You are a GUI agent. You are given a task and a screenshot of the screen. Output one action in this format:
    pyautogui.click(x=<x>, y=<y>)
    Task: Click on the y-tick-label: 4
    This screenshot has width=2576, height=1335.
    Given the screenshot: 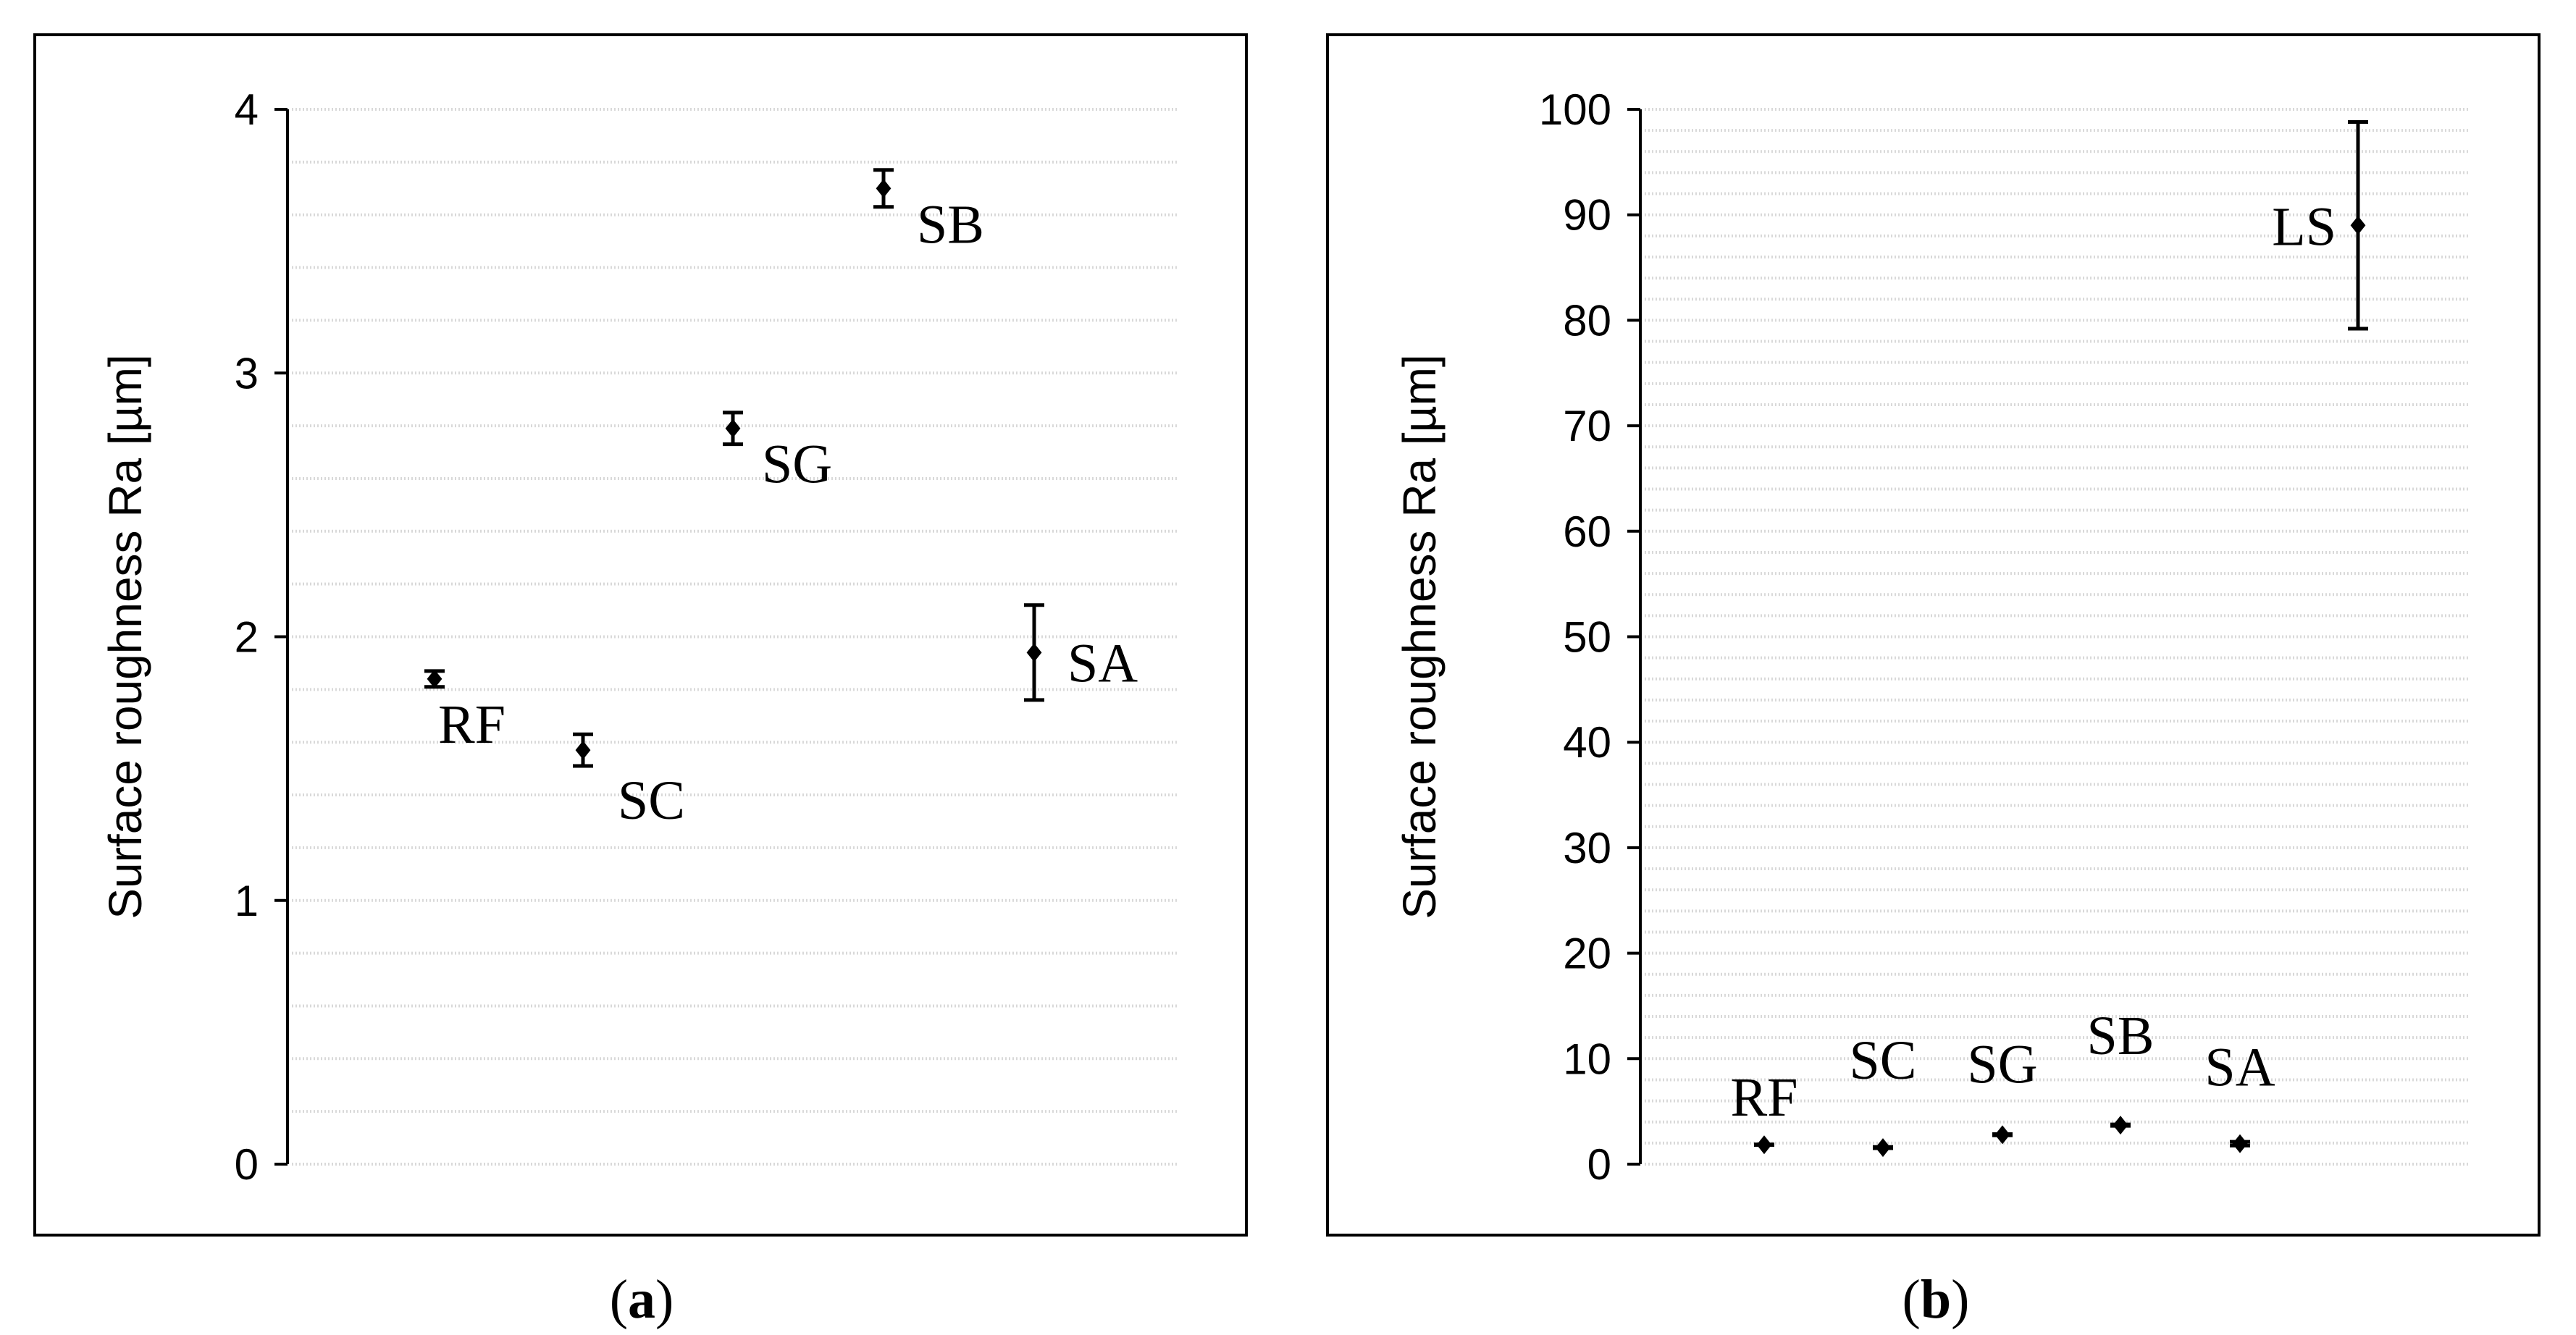 What is the action you would take?
    pyautogui.click(x=247, y=110)
    